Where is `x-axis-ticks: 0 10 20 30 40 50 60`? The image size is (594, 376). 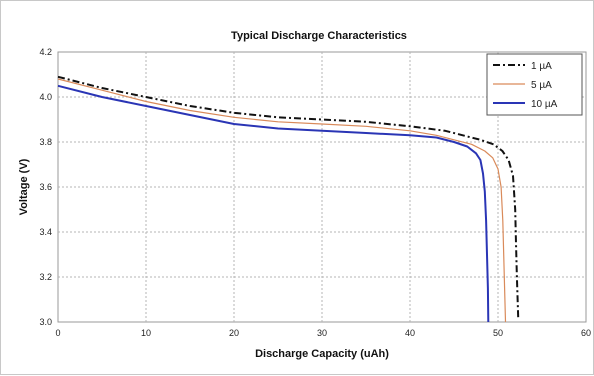
x-axis-ticks: 0 10 20 30 40 50 60 is located at coordinates (323, 333).